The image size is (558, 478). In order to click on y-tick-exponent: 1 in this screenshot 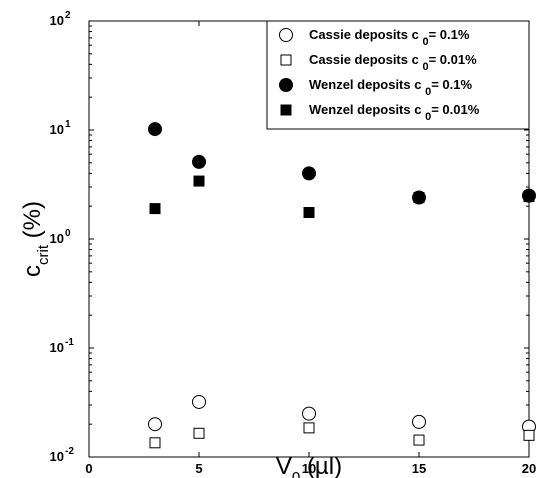, I will do `click(68, 124)`.